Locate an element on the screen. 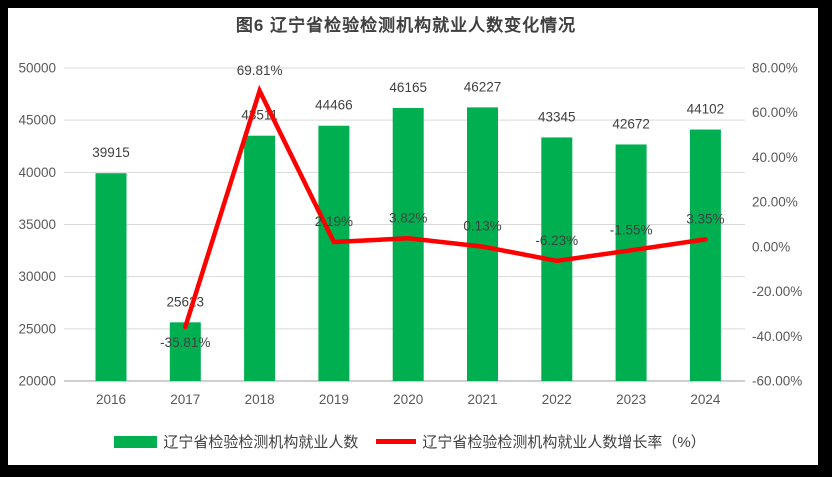 The width and height of the screenshot is (832, 477). bar-value-label: 44466 is located at coordinates (334, 105).